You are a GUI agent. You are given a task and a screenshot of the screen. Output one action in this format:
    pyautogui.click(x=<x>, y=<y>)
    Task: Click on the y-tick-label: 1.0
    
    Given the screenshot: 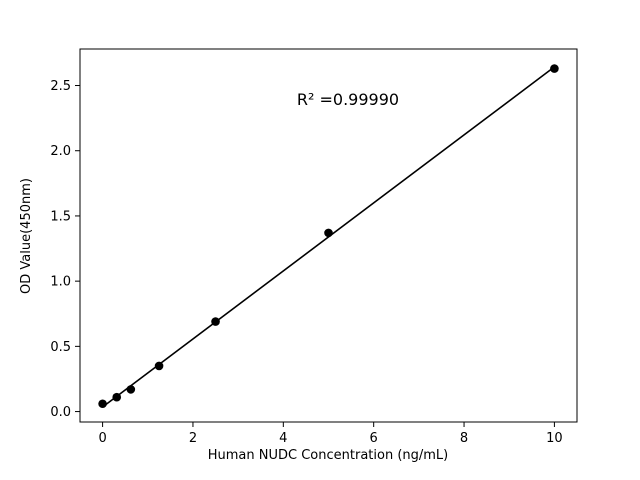 What is the action you would take?
    pyautogui.click(x=60, y=282)
    